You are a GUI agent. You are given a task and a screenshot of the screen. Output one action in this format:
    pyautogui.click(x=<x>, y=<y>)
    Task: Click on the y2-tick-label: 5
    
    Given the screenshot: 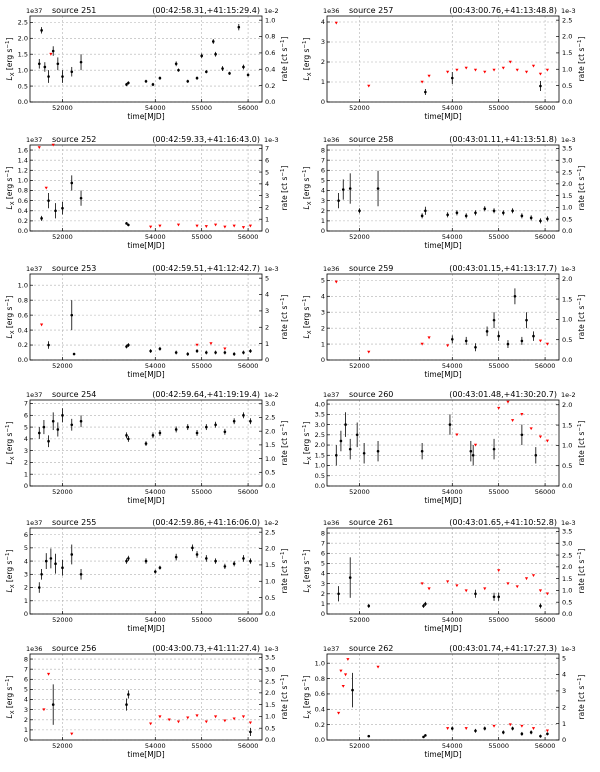 What is the action you would take?
    pyautogui.click(x=267, y=278)
    